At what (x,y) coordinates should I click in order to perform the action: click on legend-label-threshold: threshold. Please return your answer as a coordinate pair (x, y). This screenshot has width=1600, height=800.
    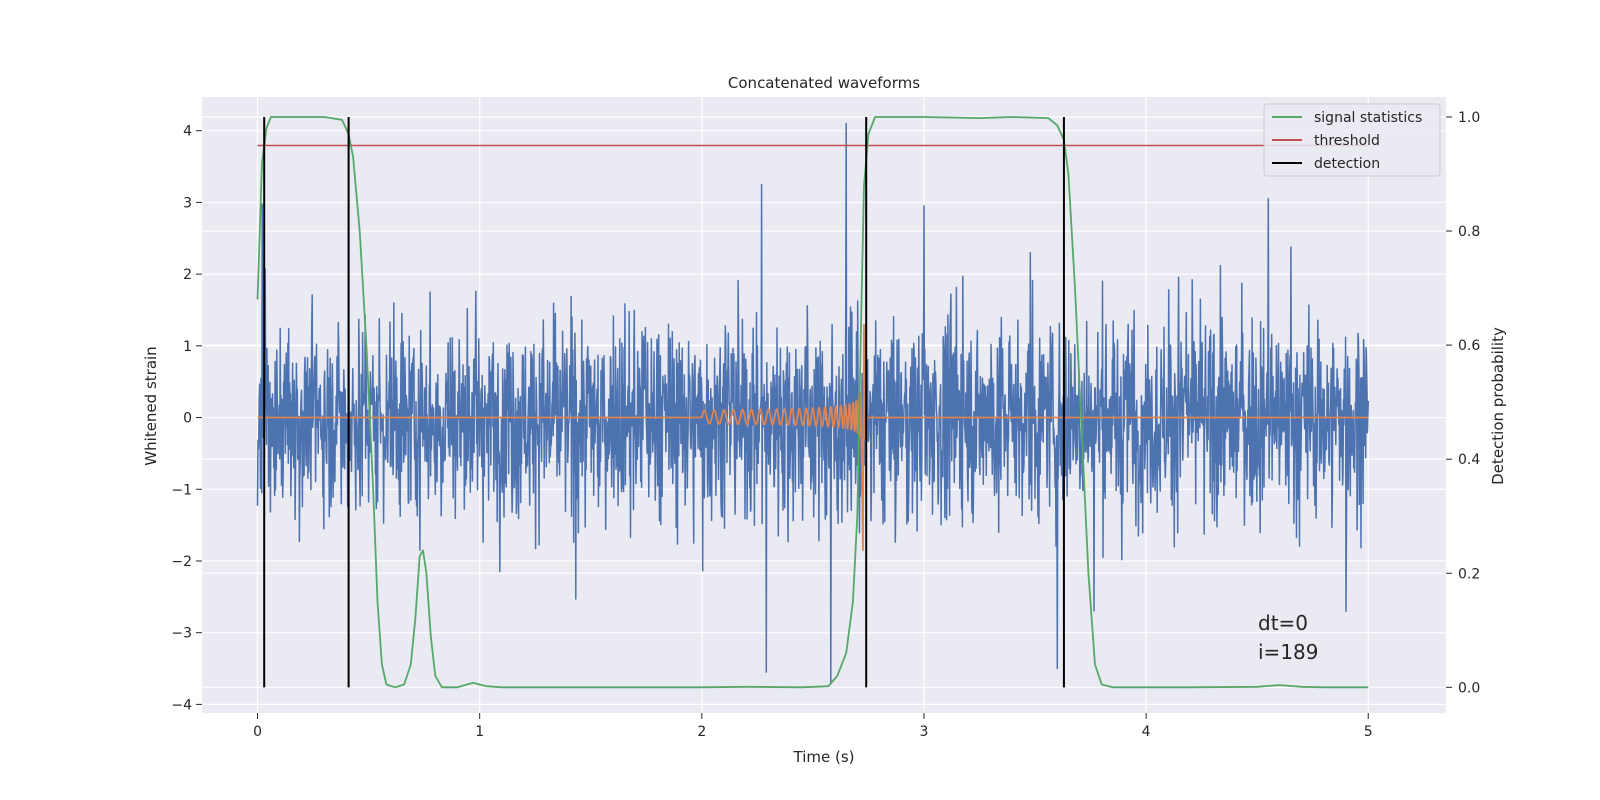
    Looking at the image, I should click on (1347, 141).